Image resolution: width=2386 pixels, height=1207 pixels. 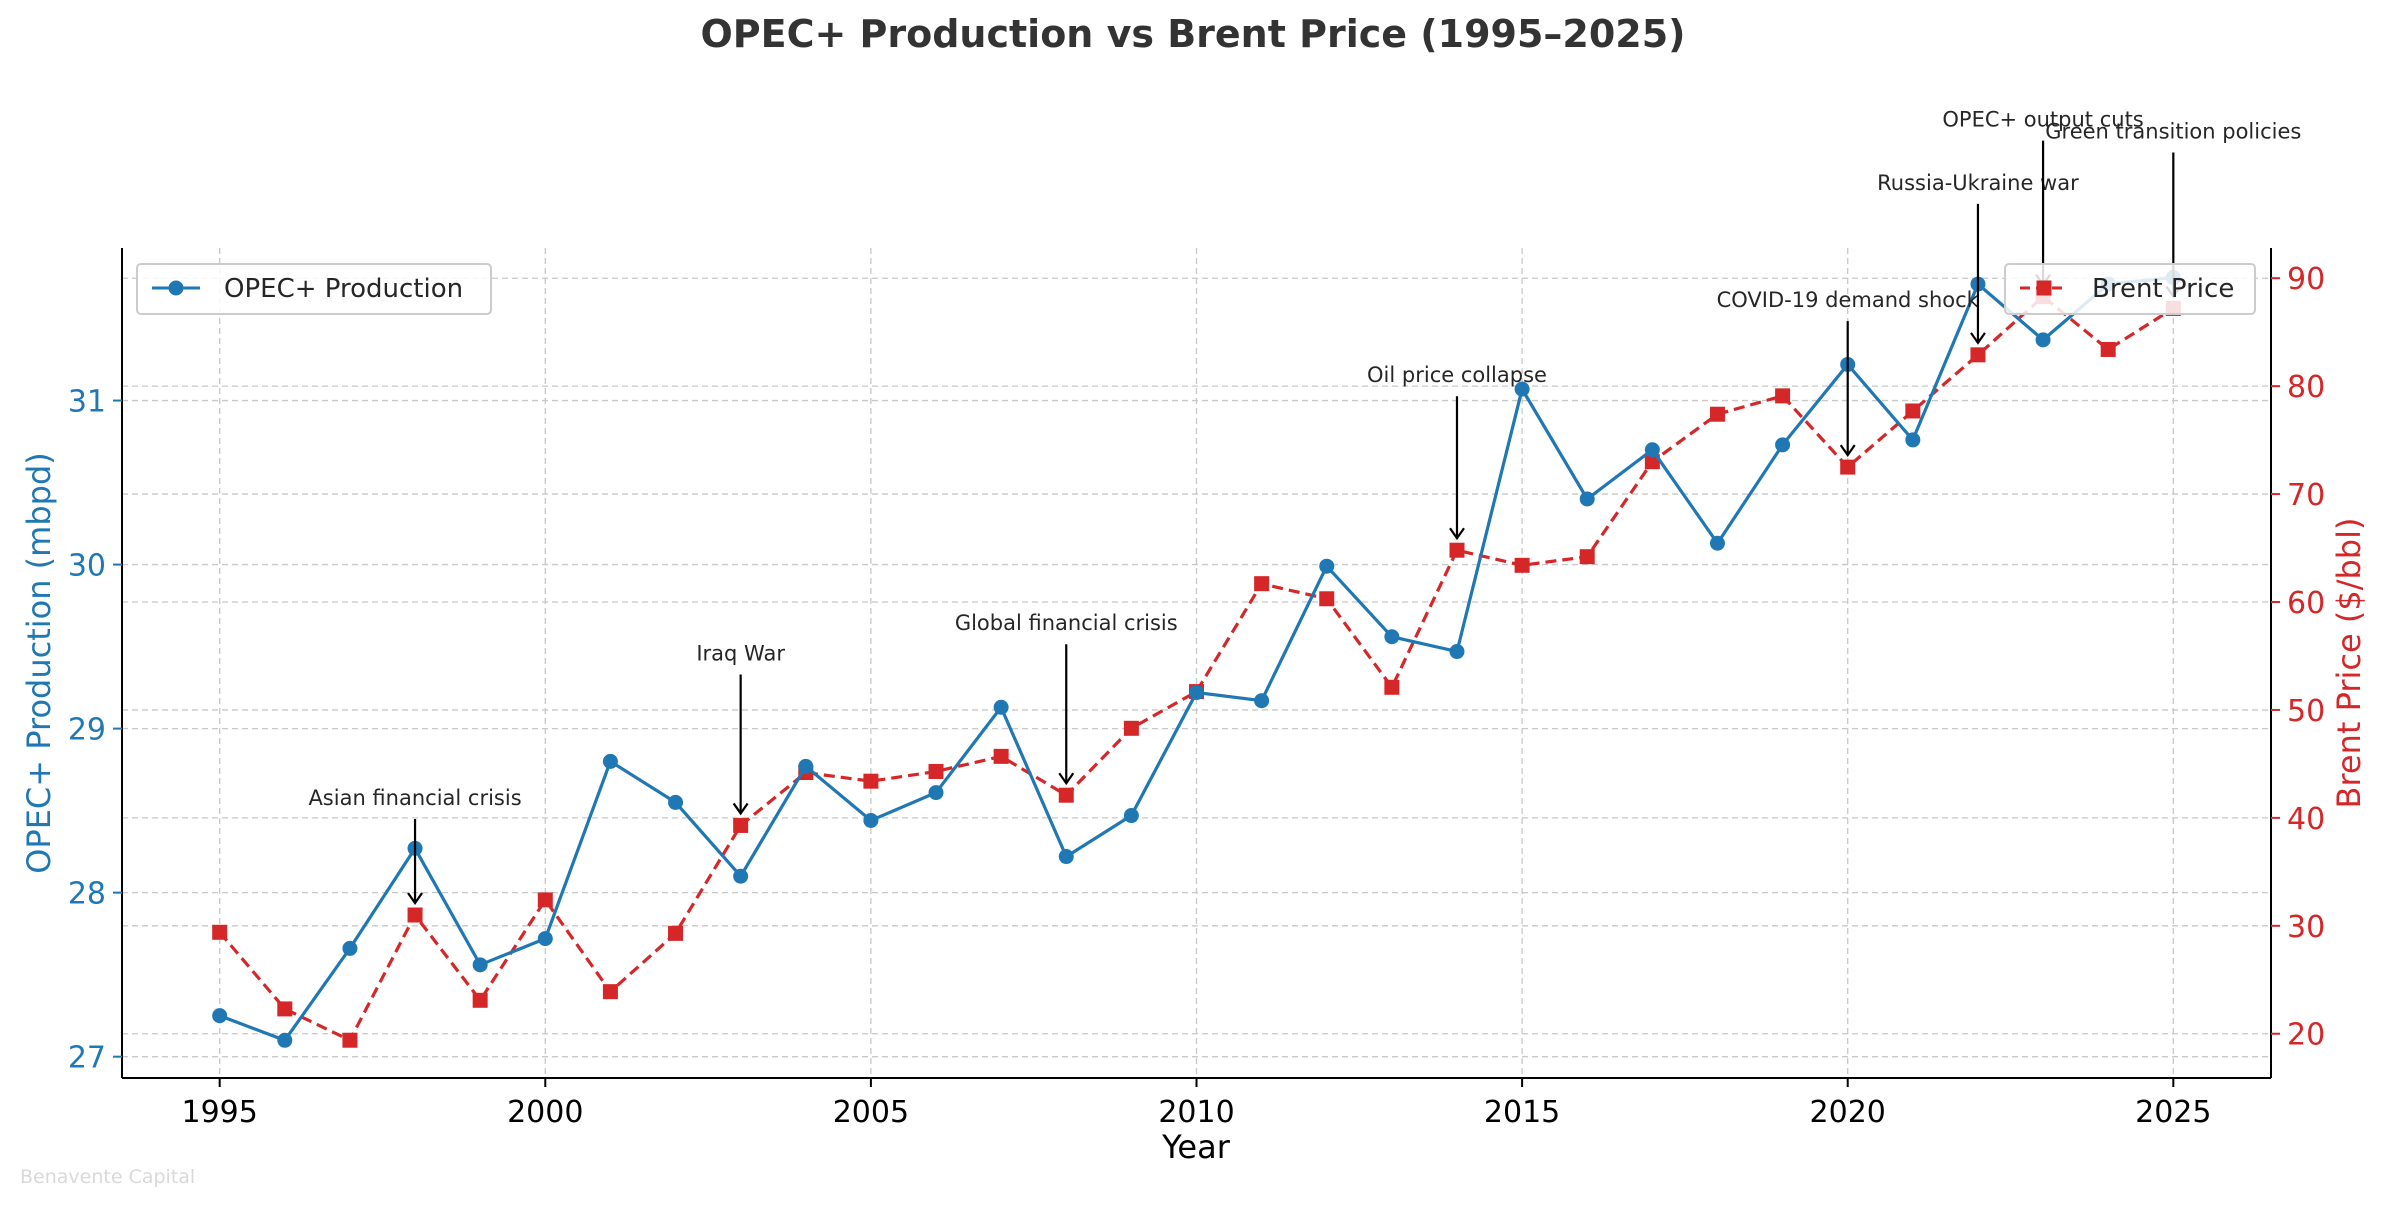 I want to click on x-tick-label: 1995, so click(x=220, y=1112).